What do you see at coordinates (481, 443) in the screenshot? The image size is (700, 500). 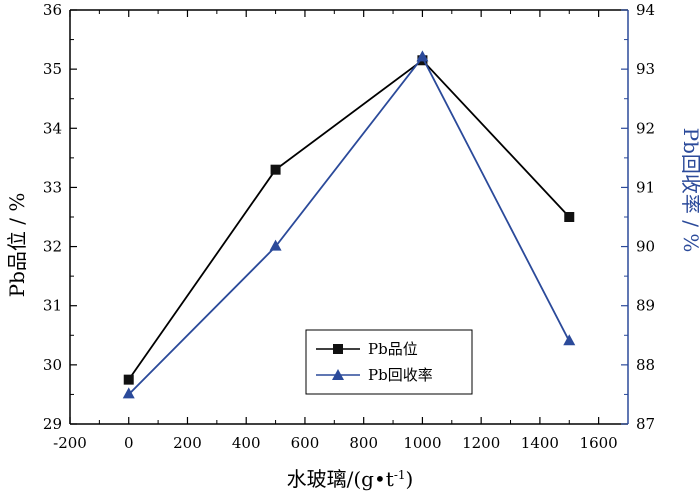 I see `x-tick-label: 1200` at bounding box center [481, 443].